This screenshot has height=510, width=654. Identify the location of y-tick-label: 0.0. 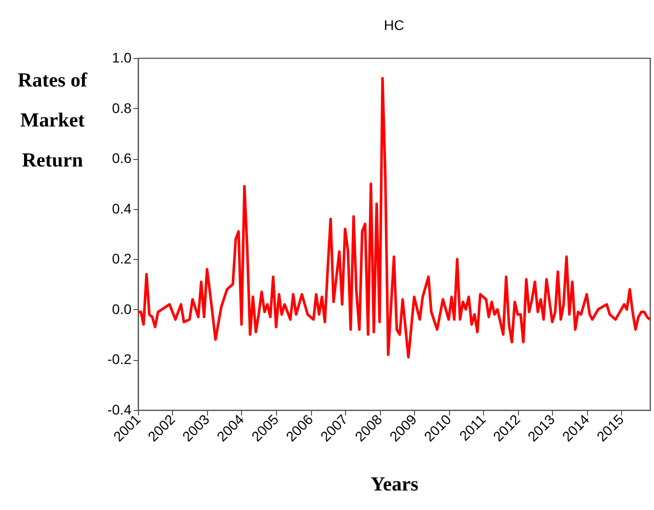
(122, 308).